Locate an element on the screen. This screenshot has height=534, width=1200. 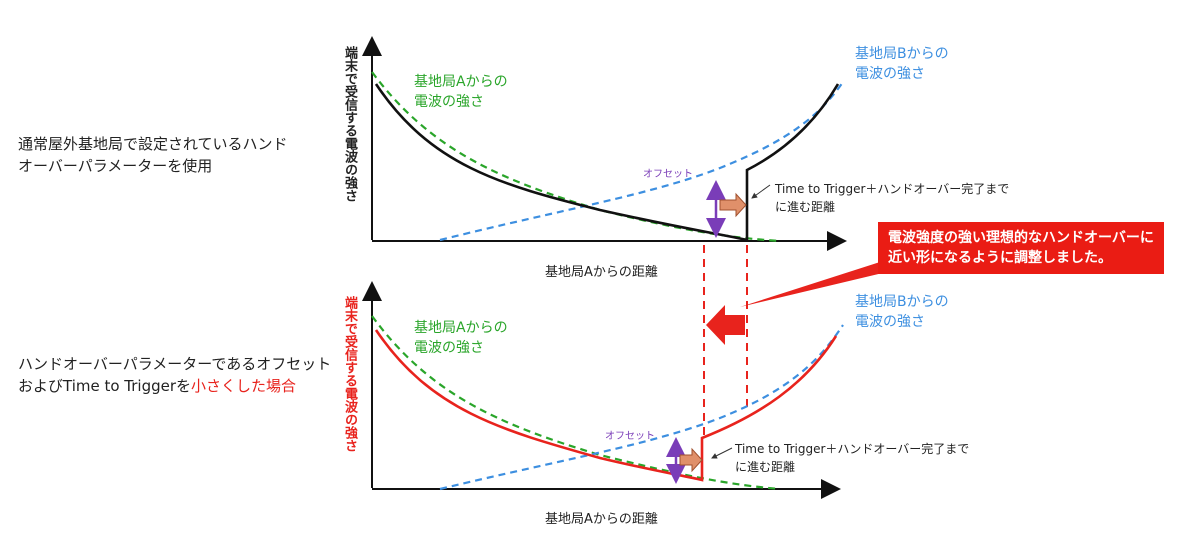
top-x-axis-label: 基地局Aからの距離 is located at coordinates (601, 272).